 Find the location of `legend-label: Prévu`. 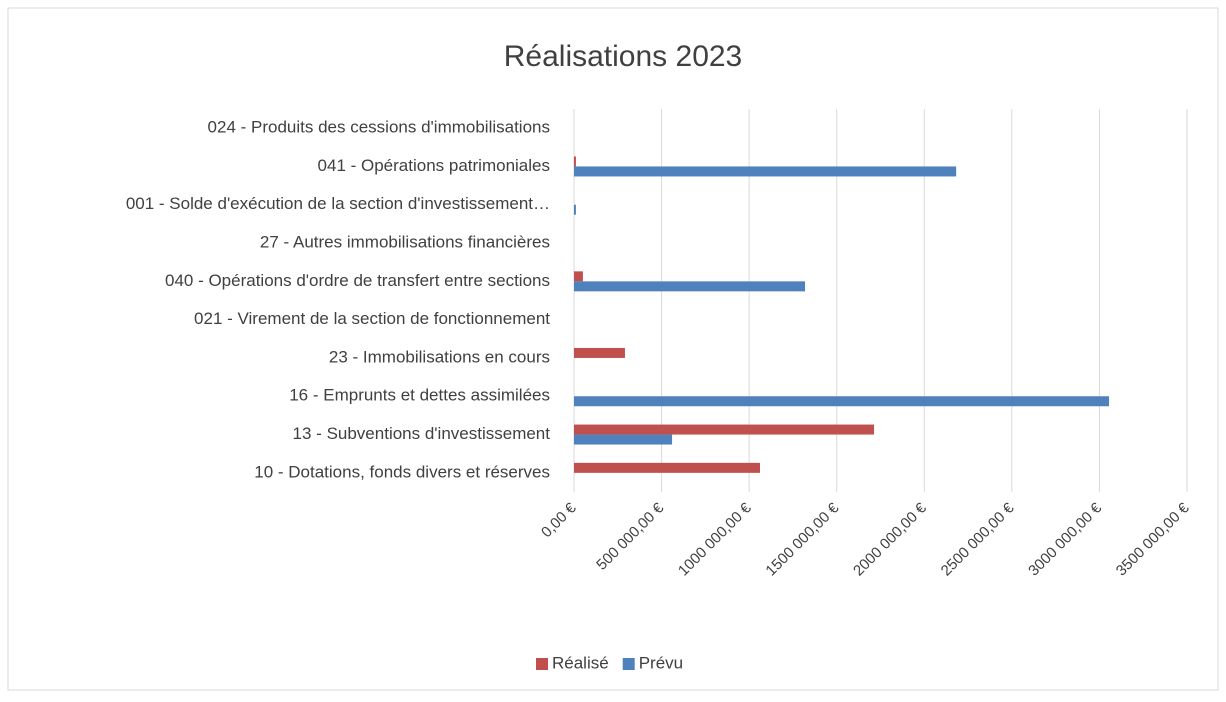

legend-label: Prévu is located at coordinates (661, 662).